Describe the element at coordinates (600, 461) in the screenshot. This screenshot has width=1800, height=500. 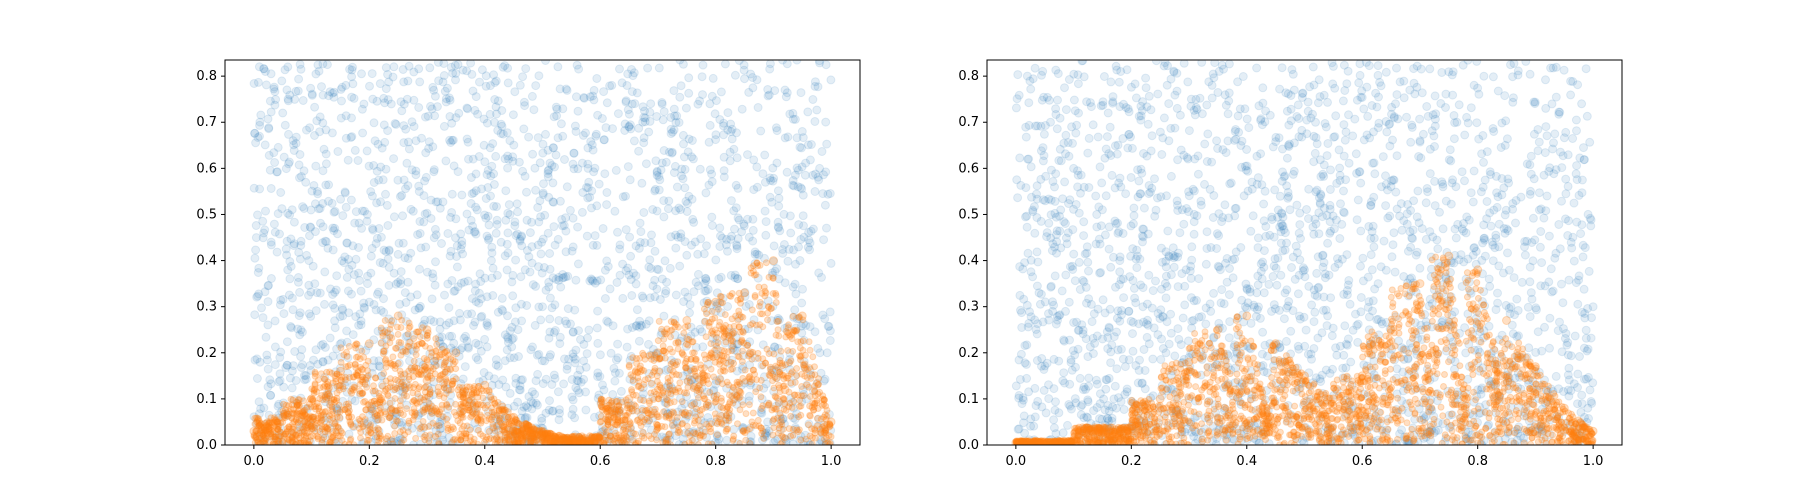
I see `x-tick-label: 0.6` at that location.